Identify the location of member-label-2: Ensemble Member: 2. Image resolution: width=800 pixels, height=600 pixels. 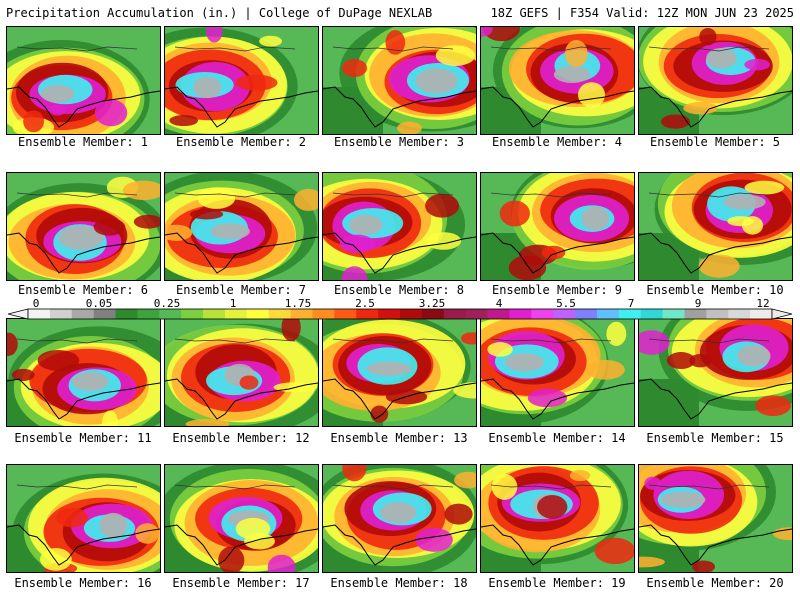
(241, 142).